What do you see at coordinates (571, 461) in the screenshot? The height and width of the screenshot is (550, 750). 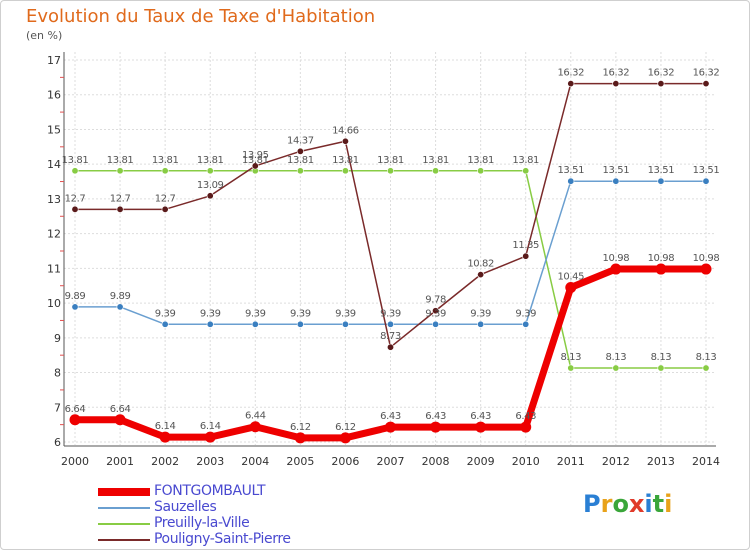 I see `x-tick-label: 2011` at bounding box center [571, 461].